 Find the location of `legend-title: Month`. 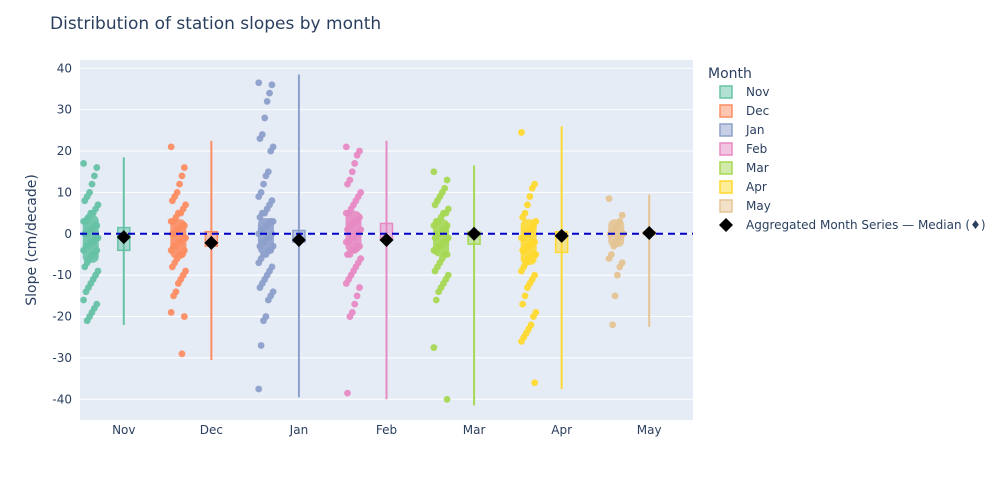

legend-title: Month is located at coordinates (730, 74).